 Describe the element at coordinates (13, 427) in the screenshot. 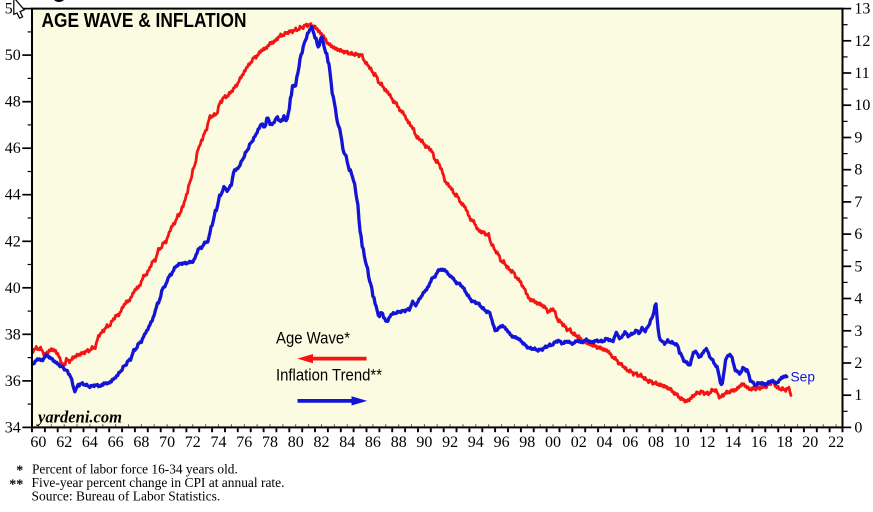

I see `svg-text: 34` at that location.